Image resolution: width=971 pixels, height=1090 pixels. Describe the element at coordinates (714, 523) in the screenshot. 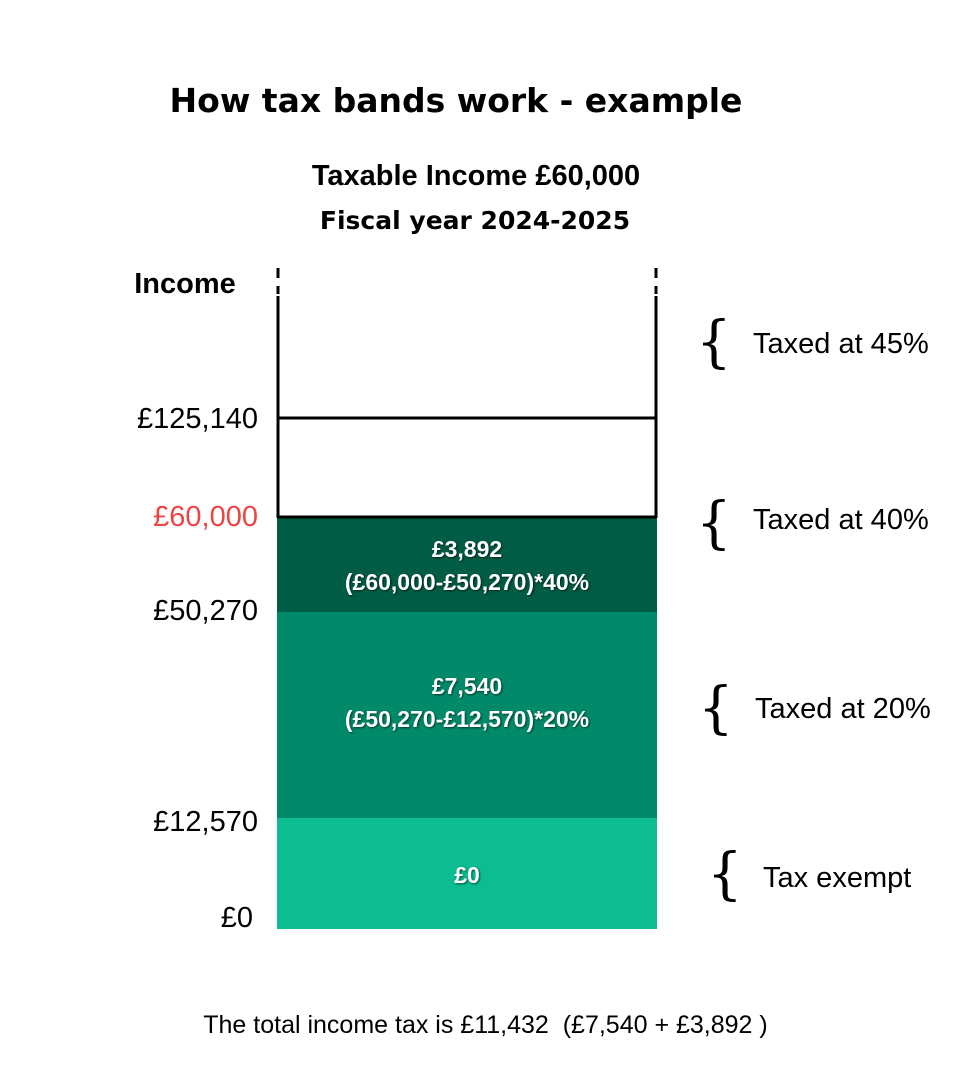

I see `brace-band-40: {` at that location.